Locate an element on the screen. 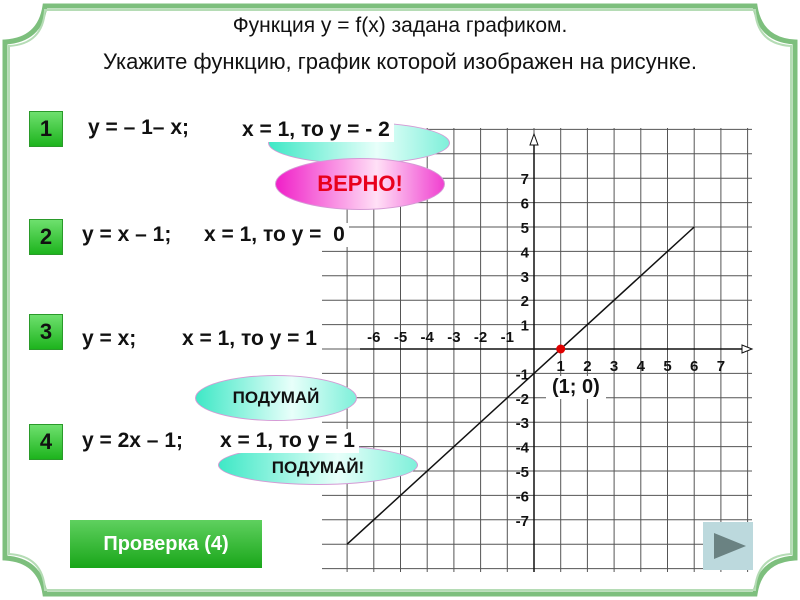  think-bubble-1: ПОДУМАЙ is located at coordinates (276, 398).